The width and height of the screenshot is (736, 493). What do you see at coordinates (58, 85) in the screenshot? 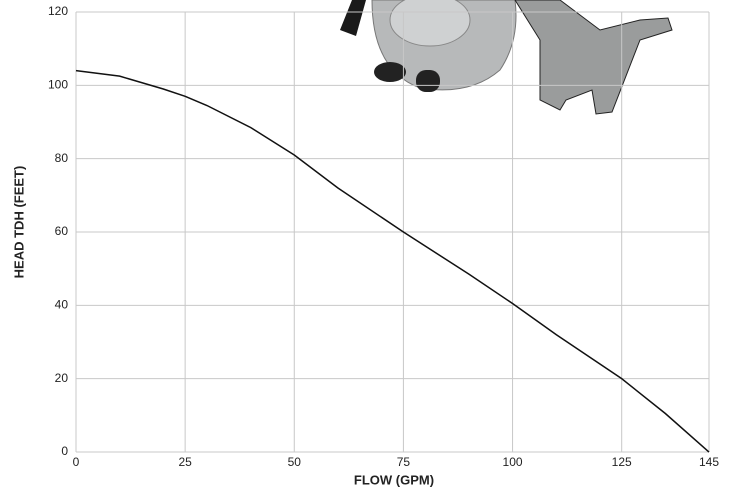
I see `y-tick-label: 100` at bounding box center [58, 85].